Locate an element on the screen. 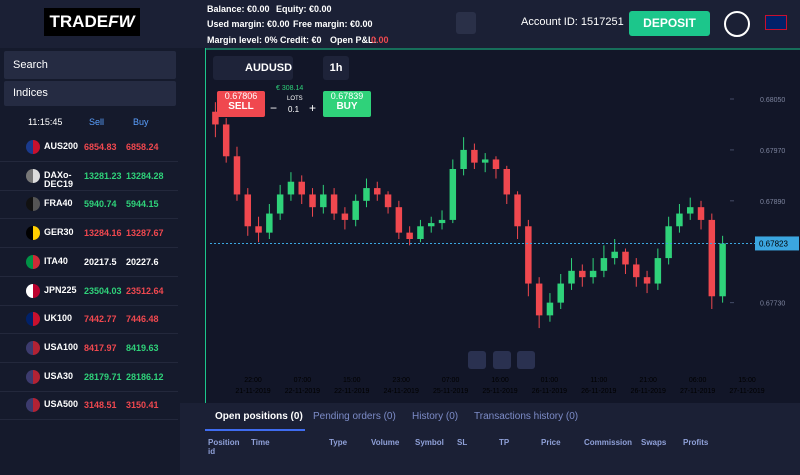  margin-level: Margin level: 0% is located at coordinates (242, 40).